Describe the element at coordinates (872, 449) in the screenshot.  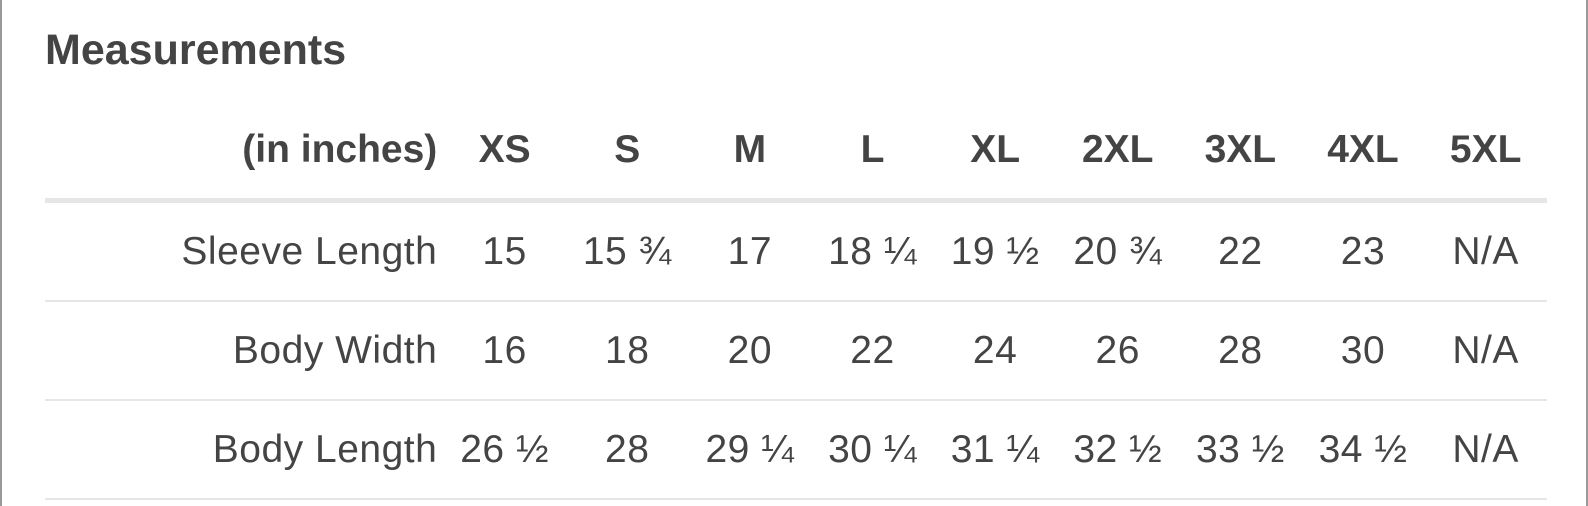
I see `table-cell: 30 ¼` at that location.